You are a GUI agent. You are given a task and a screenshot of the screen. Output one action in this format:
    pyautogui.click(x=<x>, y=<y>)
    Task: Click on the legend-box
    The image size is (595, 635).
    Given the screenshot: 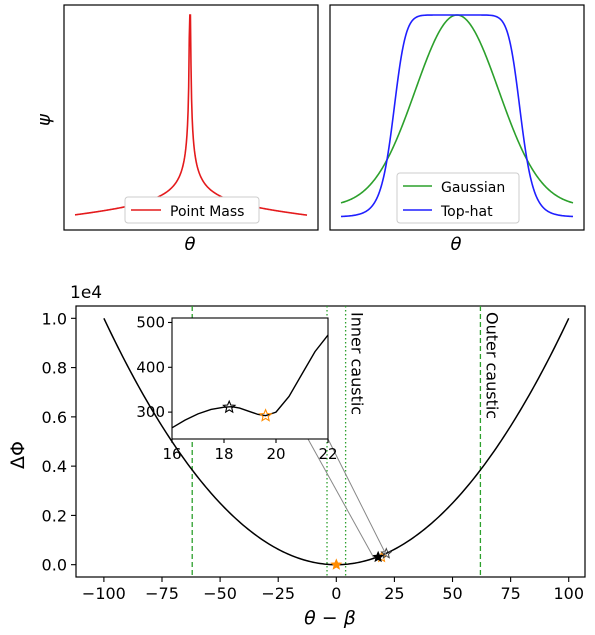 What is the action you would take?
    pyautogui.click(x=192, y=210)
    